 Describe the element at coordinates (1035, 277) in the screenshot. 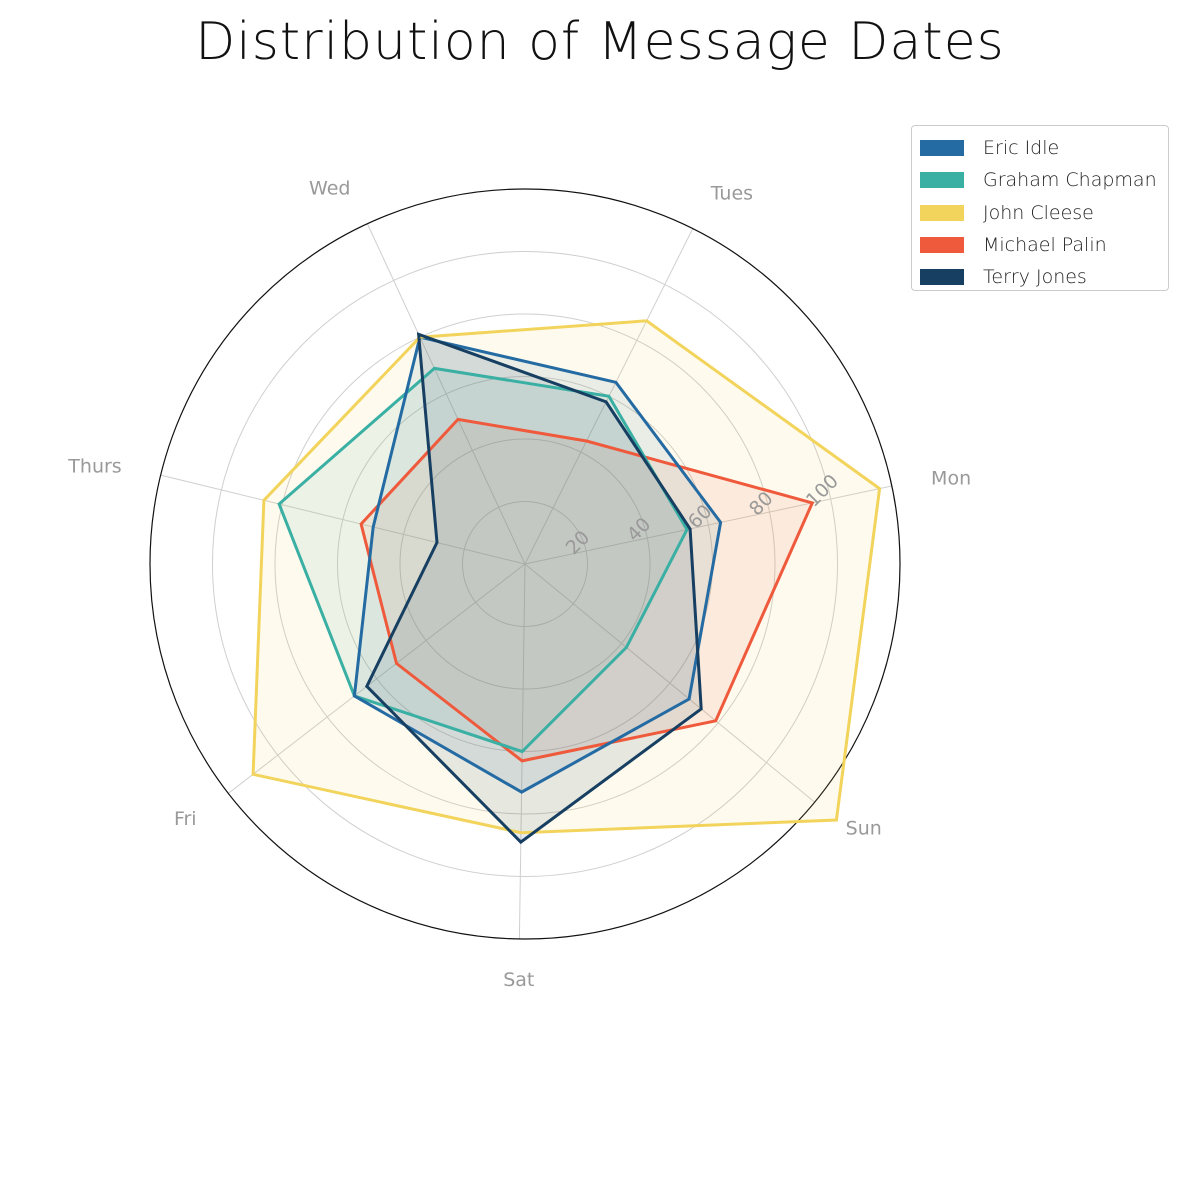

I see `legend-label: Terry Jones` at that location.